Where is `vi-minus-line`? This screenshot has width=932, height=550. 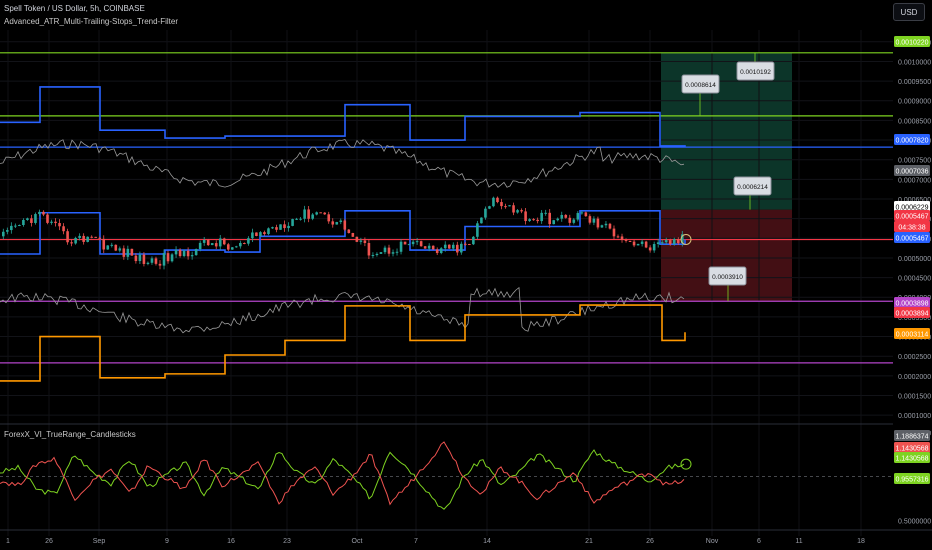 vi-minus-line is located at coordinates (342, 473).